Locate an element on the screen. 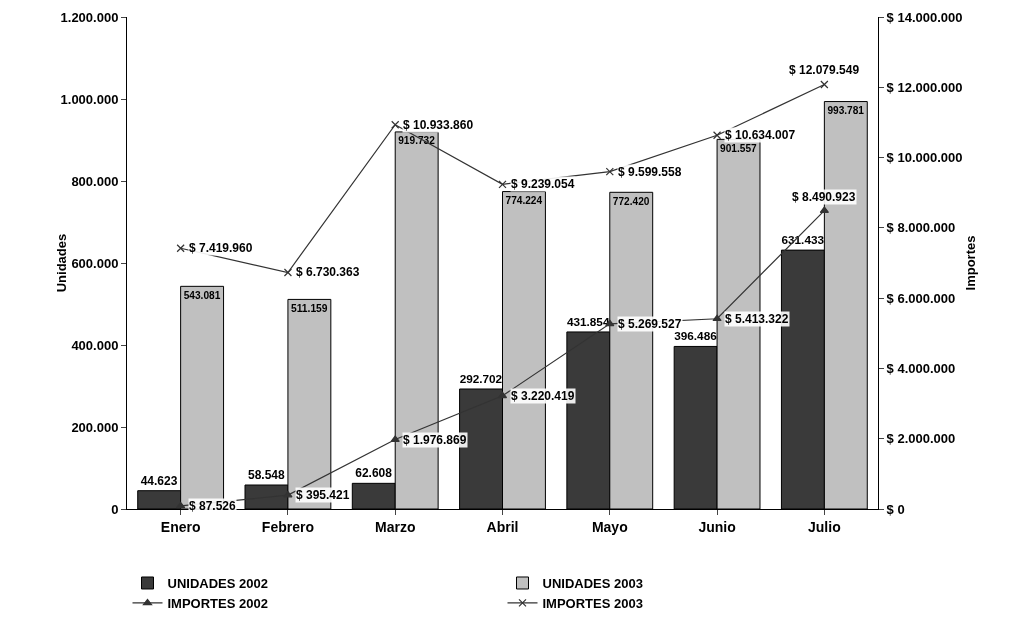 The width and height of the screenshot is (1021, 630). x-tick-label: Enero is located at coordinates (180, 526).